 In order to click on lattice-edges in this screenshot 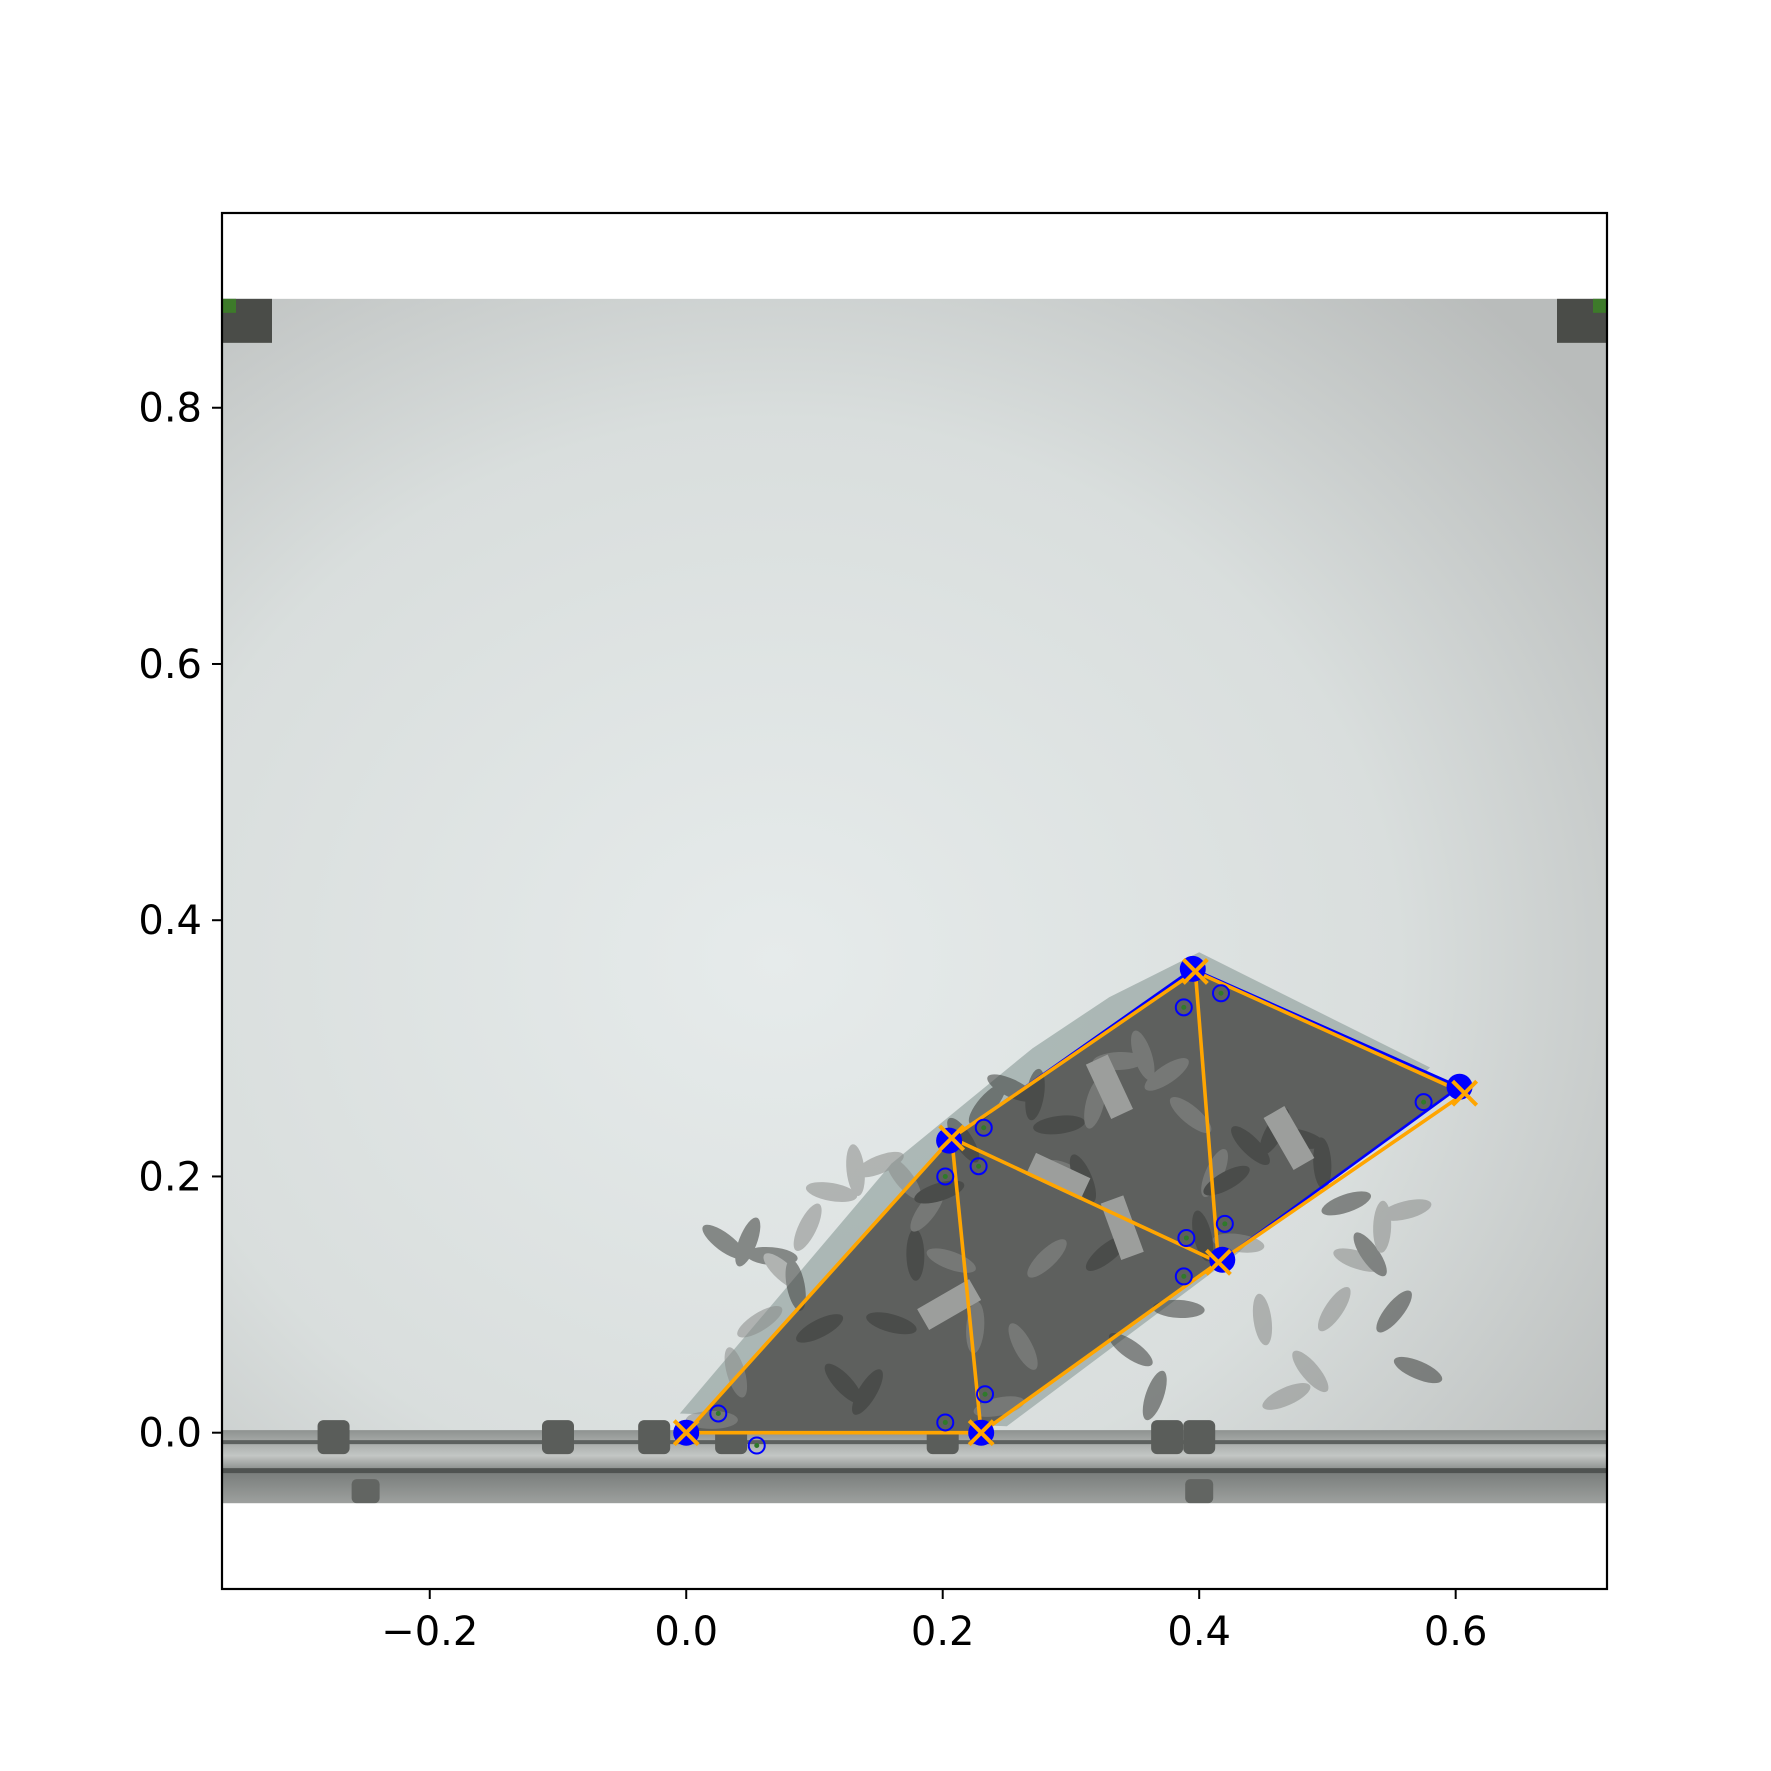, I will do `click(1075, 1201)`.